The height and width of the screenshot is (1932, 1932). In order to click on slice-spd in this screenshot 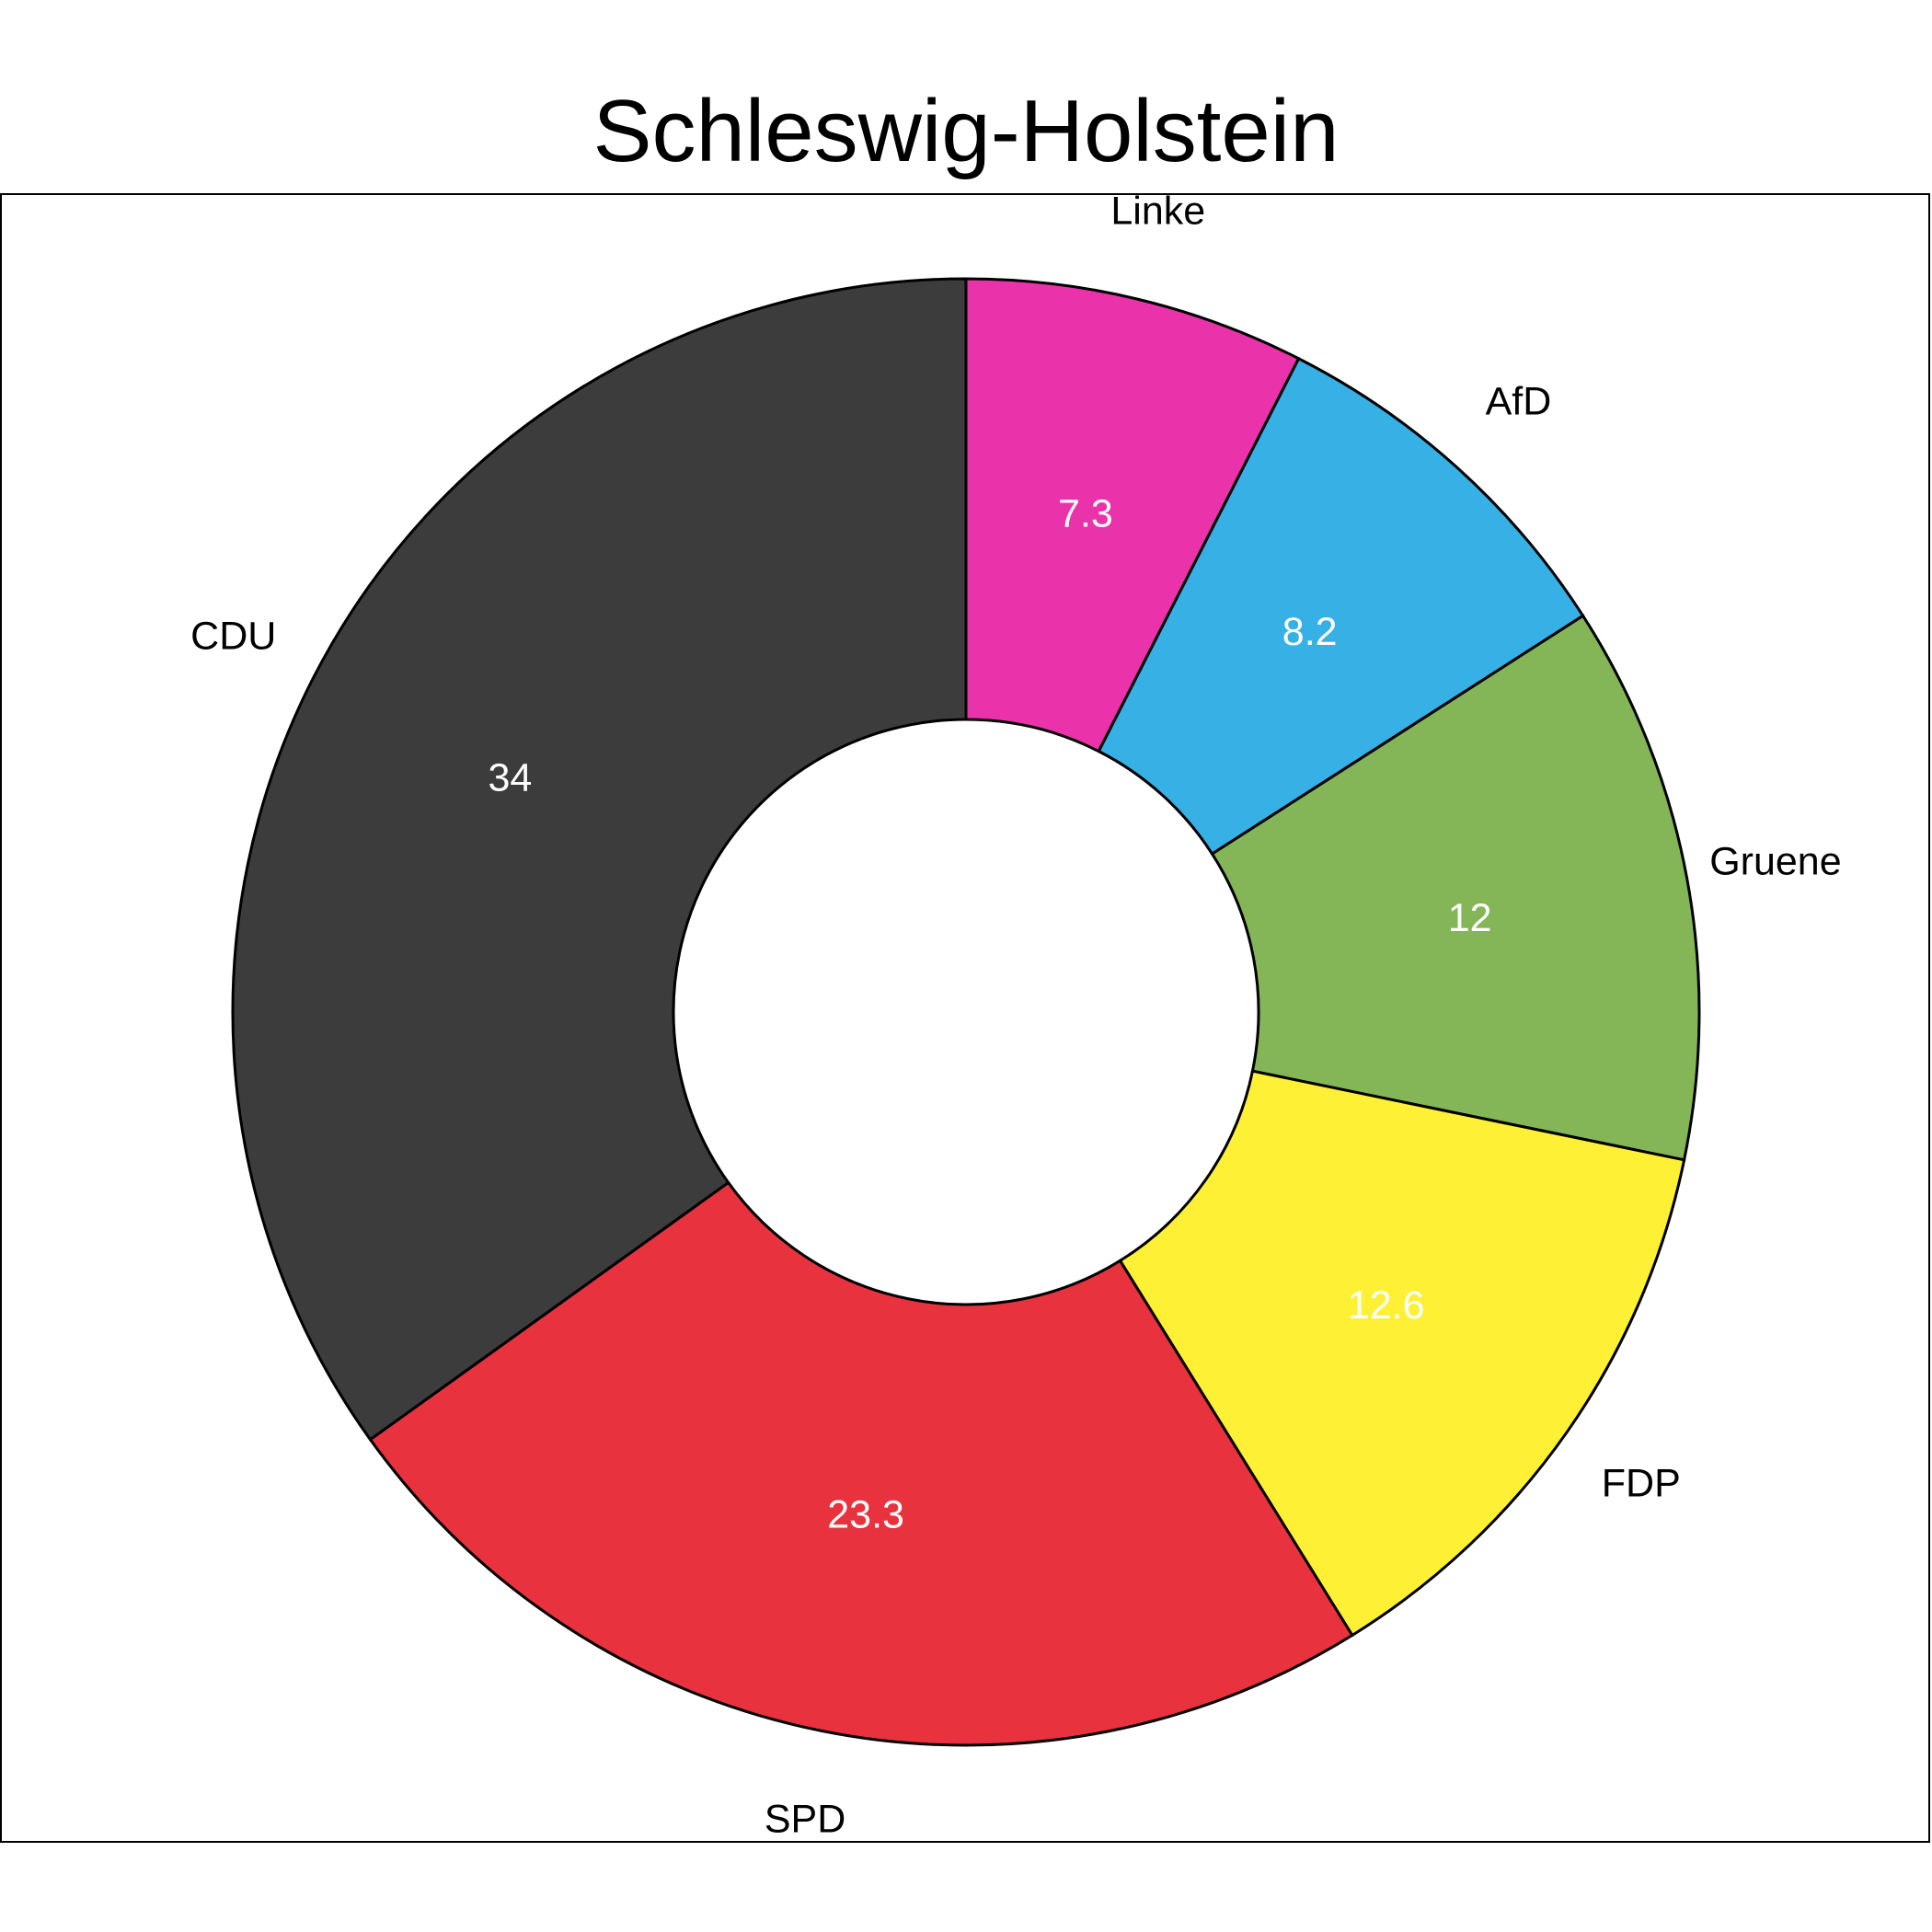, I will do `click(861, 1463)`.